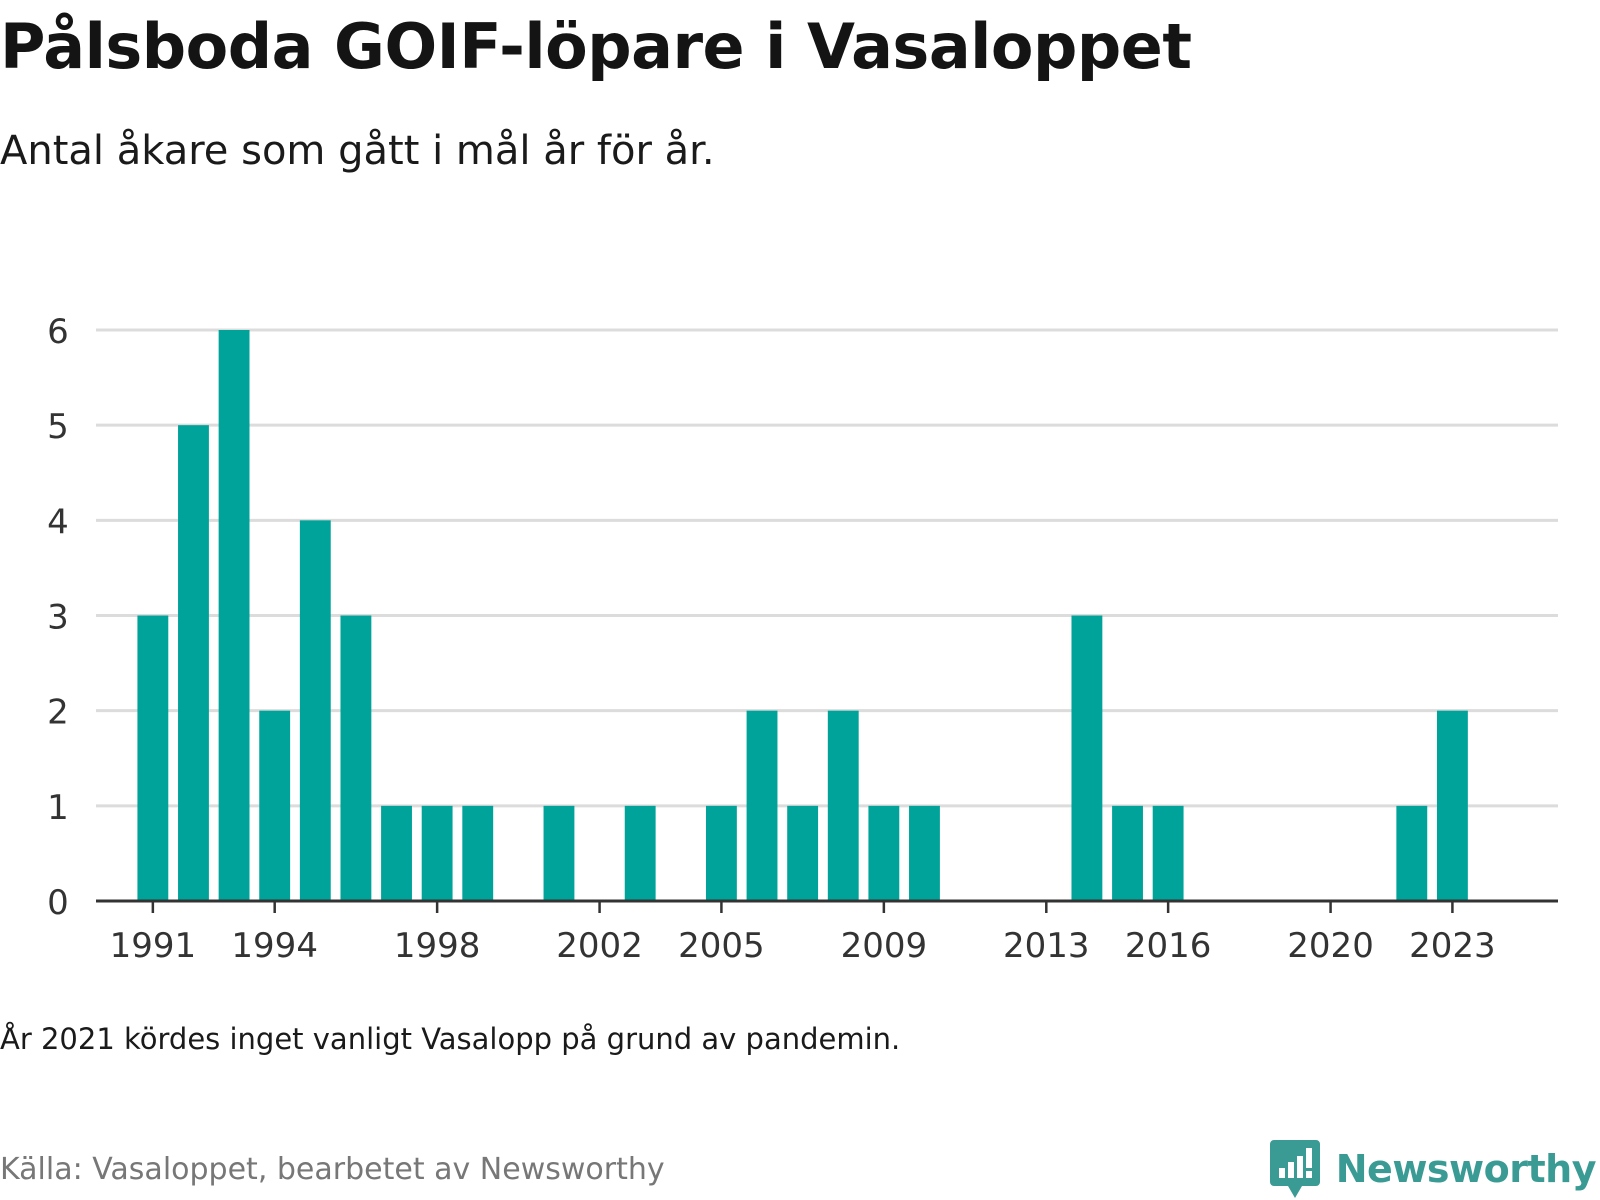 Image resolution: width=1600 pixels, height=1200 pixels. I want to click on bar-chart-speech-bubble-icon, so click(1294, 1169).